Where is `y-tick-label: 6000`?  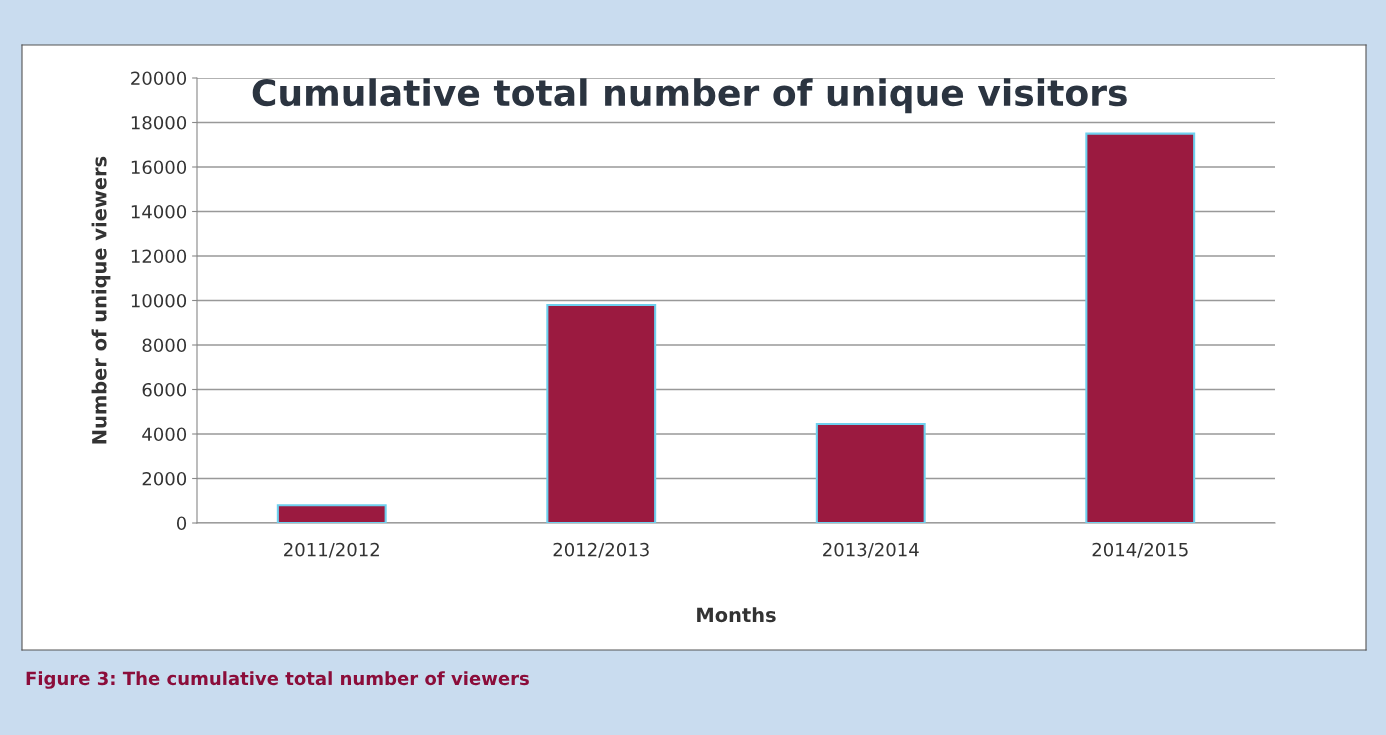
y-tick-label: 6000 is located at coordinates (164, 389).